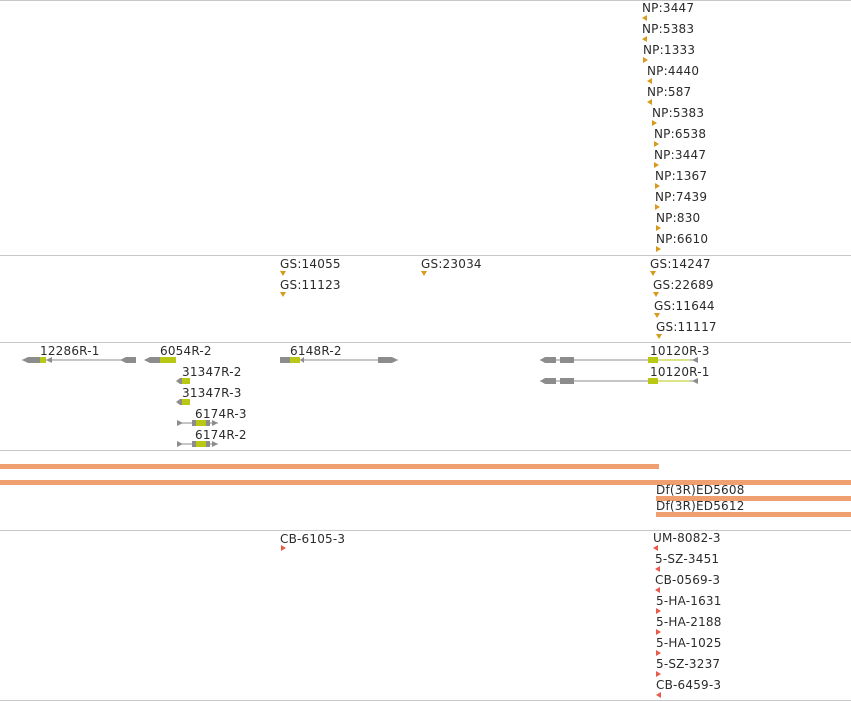 The height and width of the screenshot is (702, 851). Describe the element at coordinates (425, 0) in the screenshot. I see `top-border` at that location.